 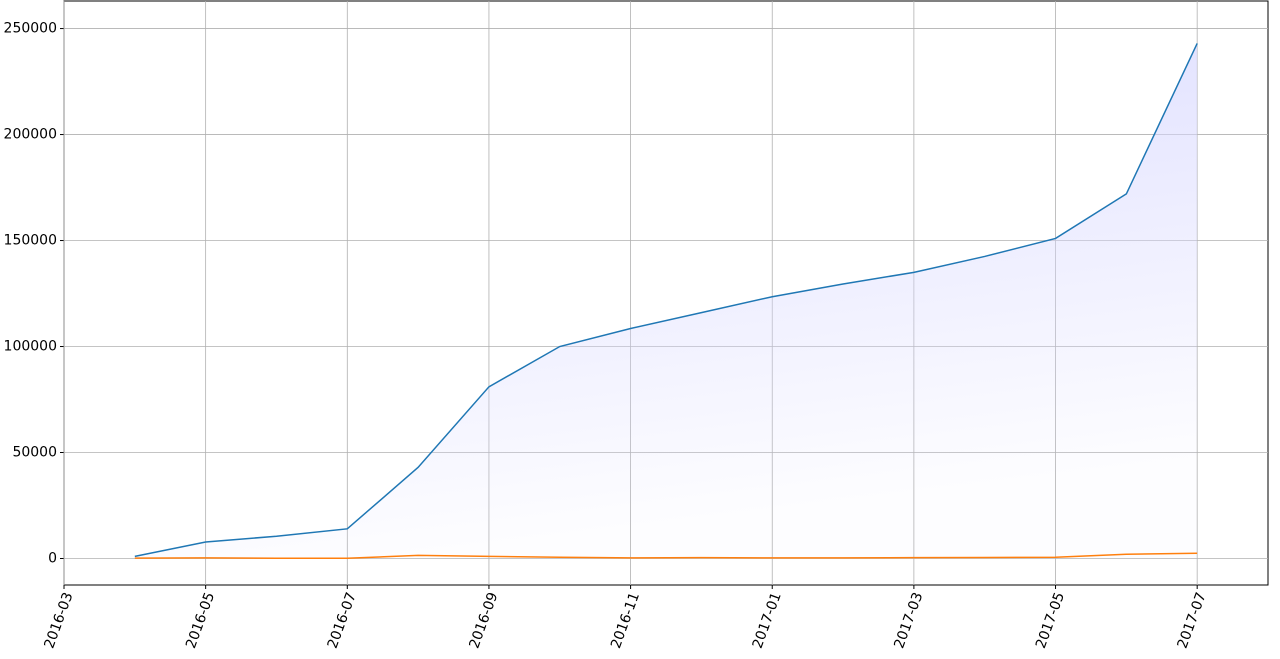 I want to click on y-tick-label: 0, so click(x=52, y=559).